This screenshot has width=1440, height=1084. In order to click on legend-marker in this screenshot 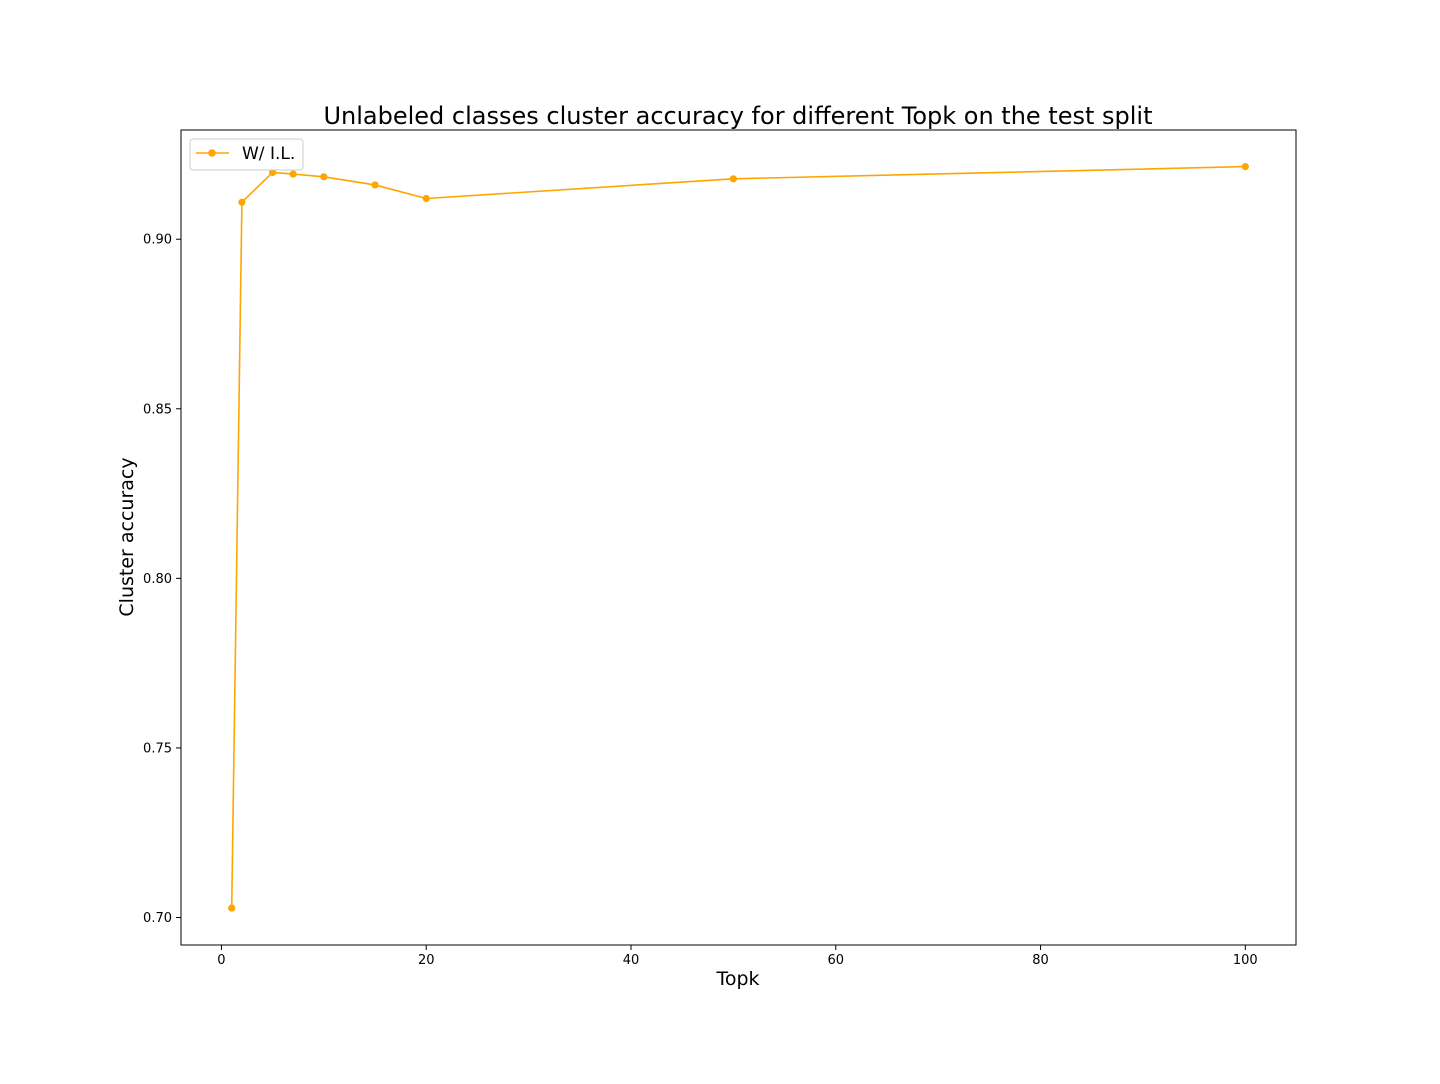, I will do `click(212, 153)`.